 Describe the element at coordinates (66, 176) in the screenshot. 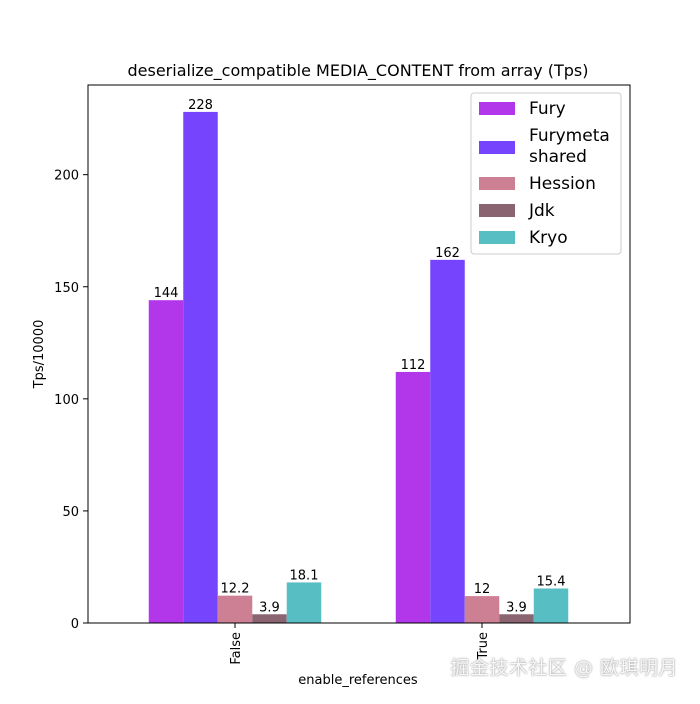

I see `y-tick-label: 200` at that location.